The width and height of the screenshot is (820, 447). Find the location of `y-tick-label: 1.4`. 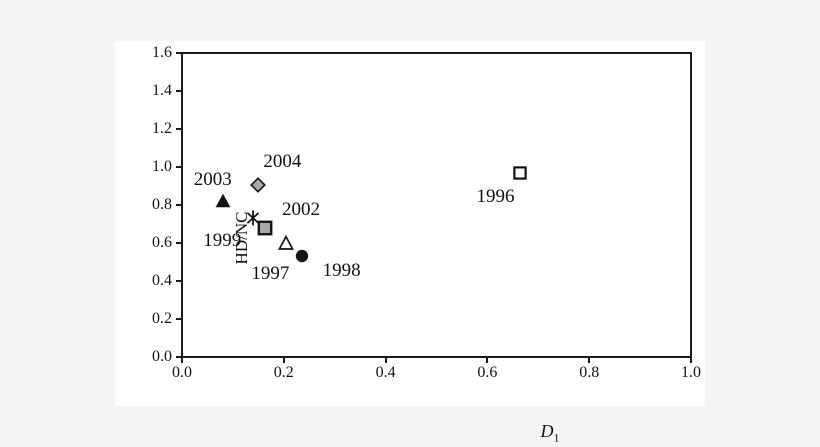

y-tick-label: 1.4 is located at coordinates (162, 90).